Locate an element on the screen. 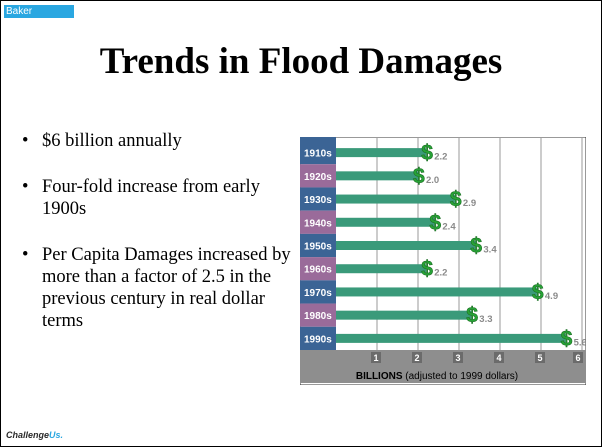  tick-label: 3 is located at coordinates (457, 358).